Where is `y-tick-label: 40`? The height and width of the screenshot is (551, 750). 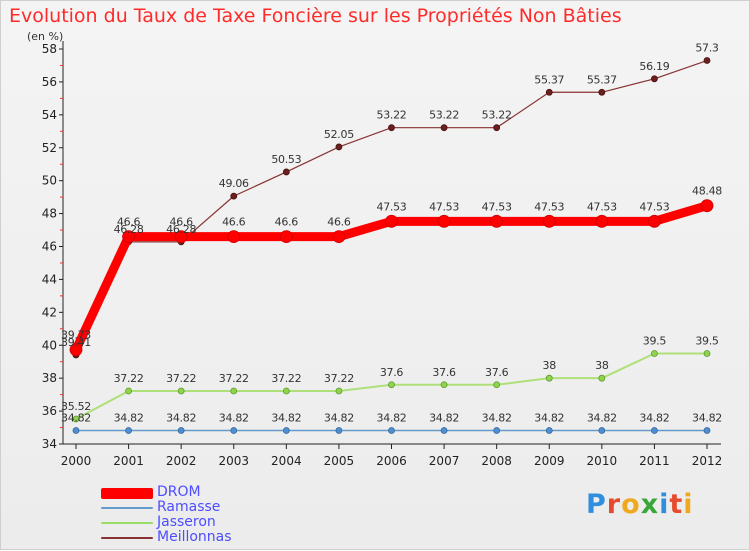 y-tick-label: 40 is located at coordinates (49, 345).